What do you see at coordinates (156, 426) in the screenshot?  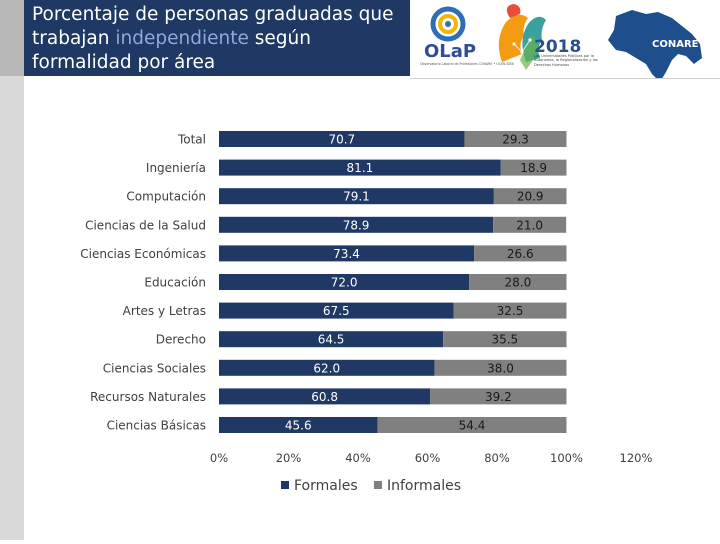 I see `category-label: Ciencias Básicas` at bounding box center [156, 426].